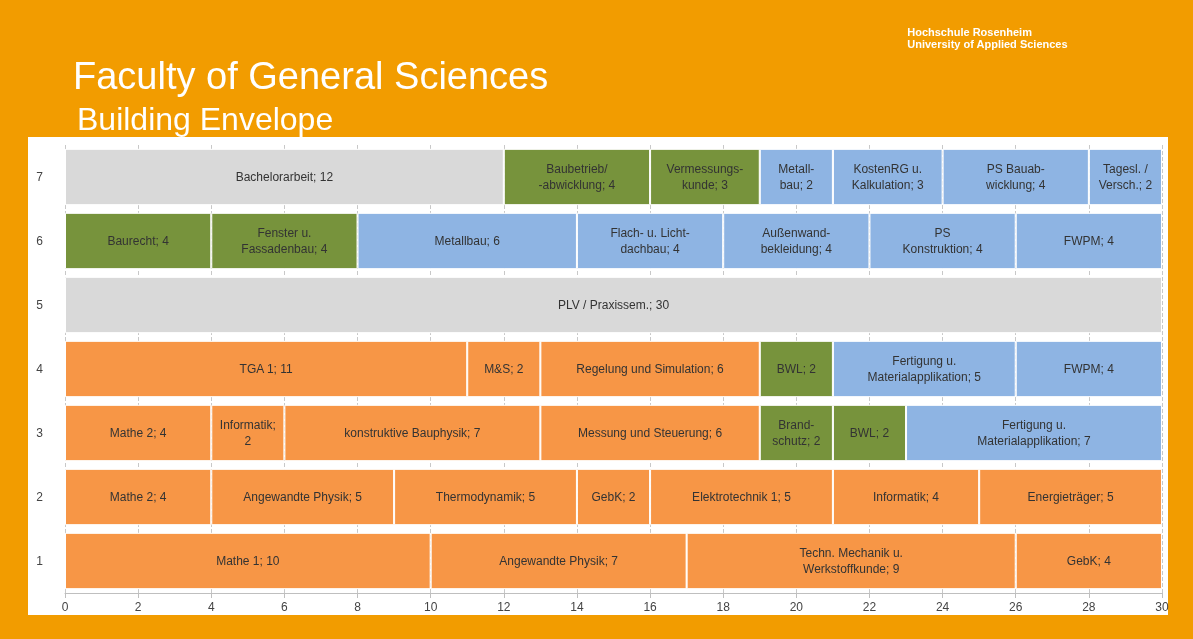 The width and height of the screenshot is (1193, 639). What do you see at coordinates (705, 177) in the screenshot?
I see `data-label: Vermessungs- kunde; 3` at bounding box center [705, 177].